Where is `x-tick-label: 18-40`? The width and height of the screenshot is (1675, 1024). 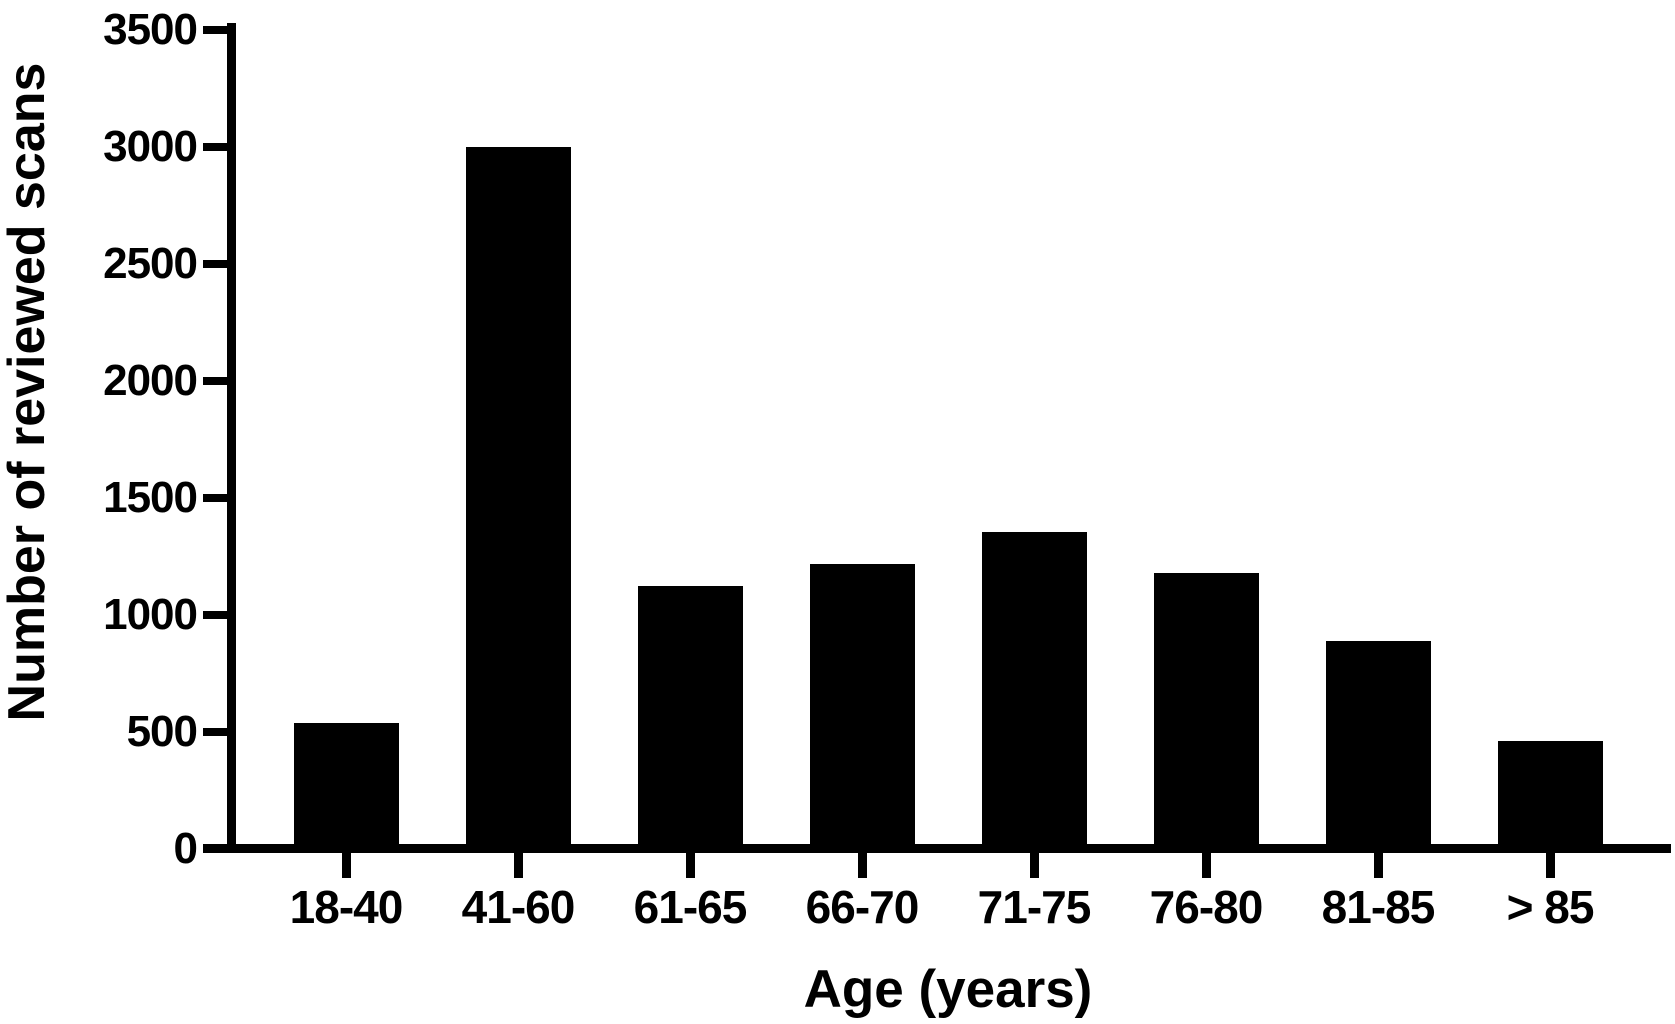 x-tick-label: 18-40 is located at coordinates (346, 907).